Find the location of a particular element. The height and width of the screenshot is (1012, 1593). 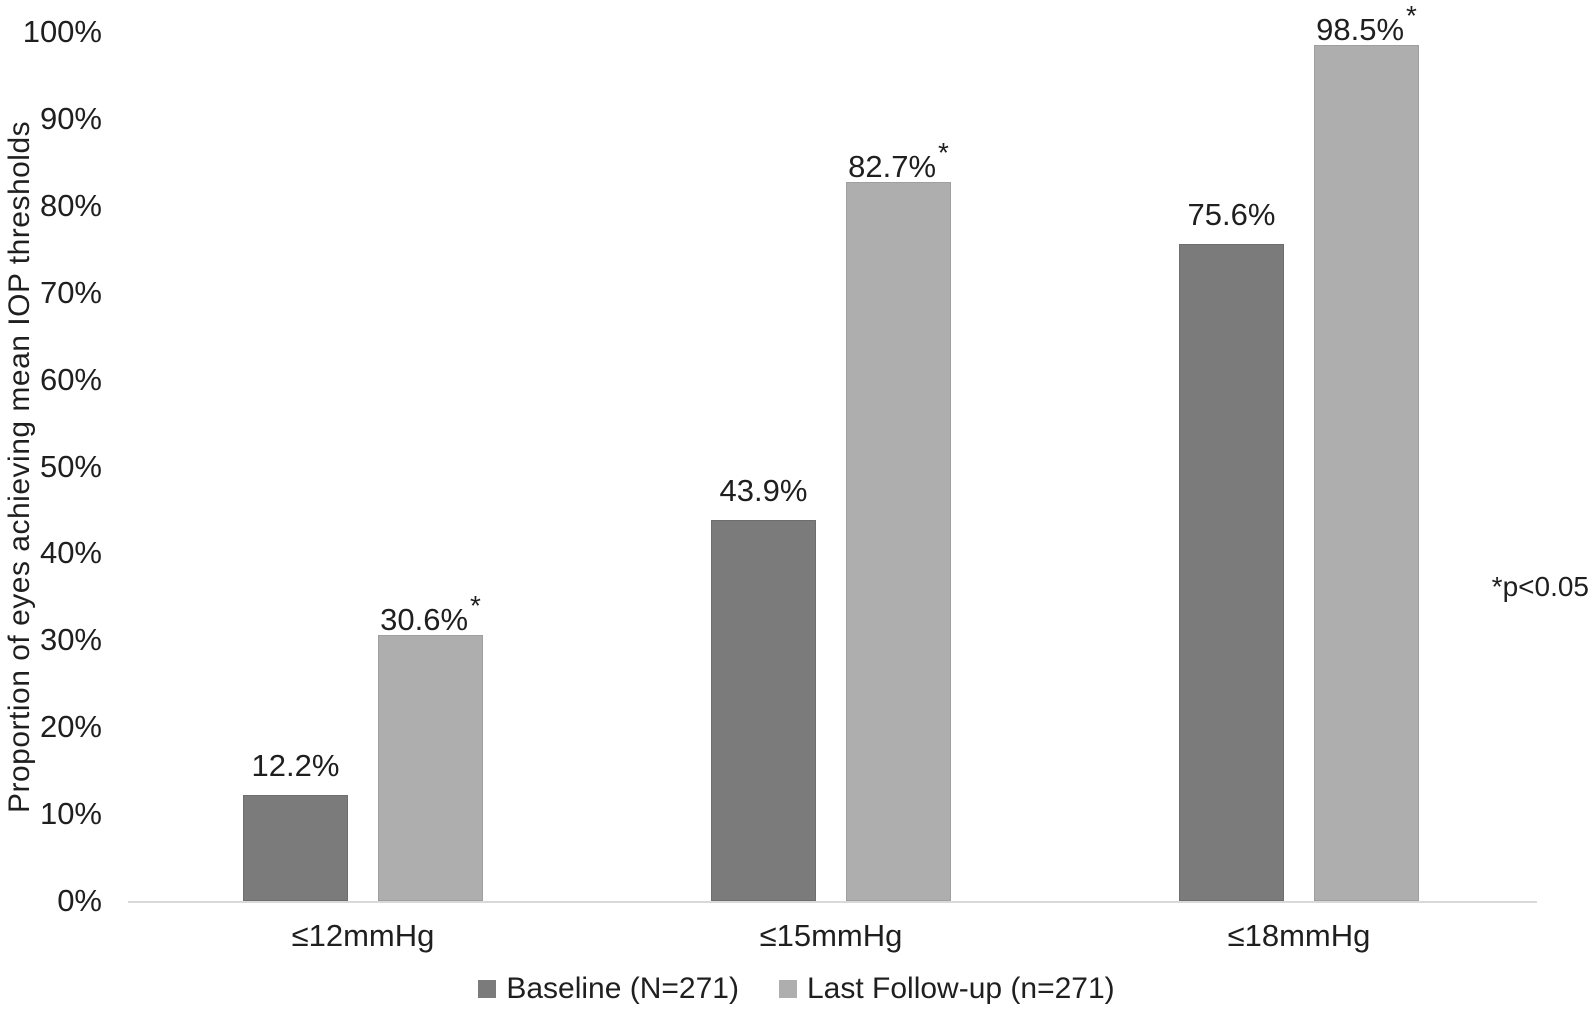

legend-item-last-follow-up: Last Follow-up (n=271) is located at coordinates (946, 989).